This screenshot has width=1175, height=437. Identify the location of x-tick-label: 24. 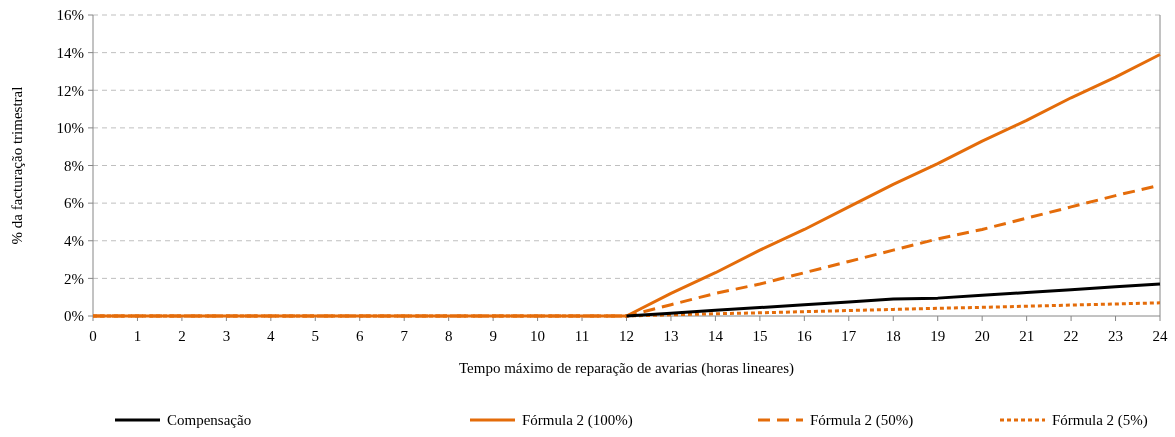
(1160, 336).